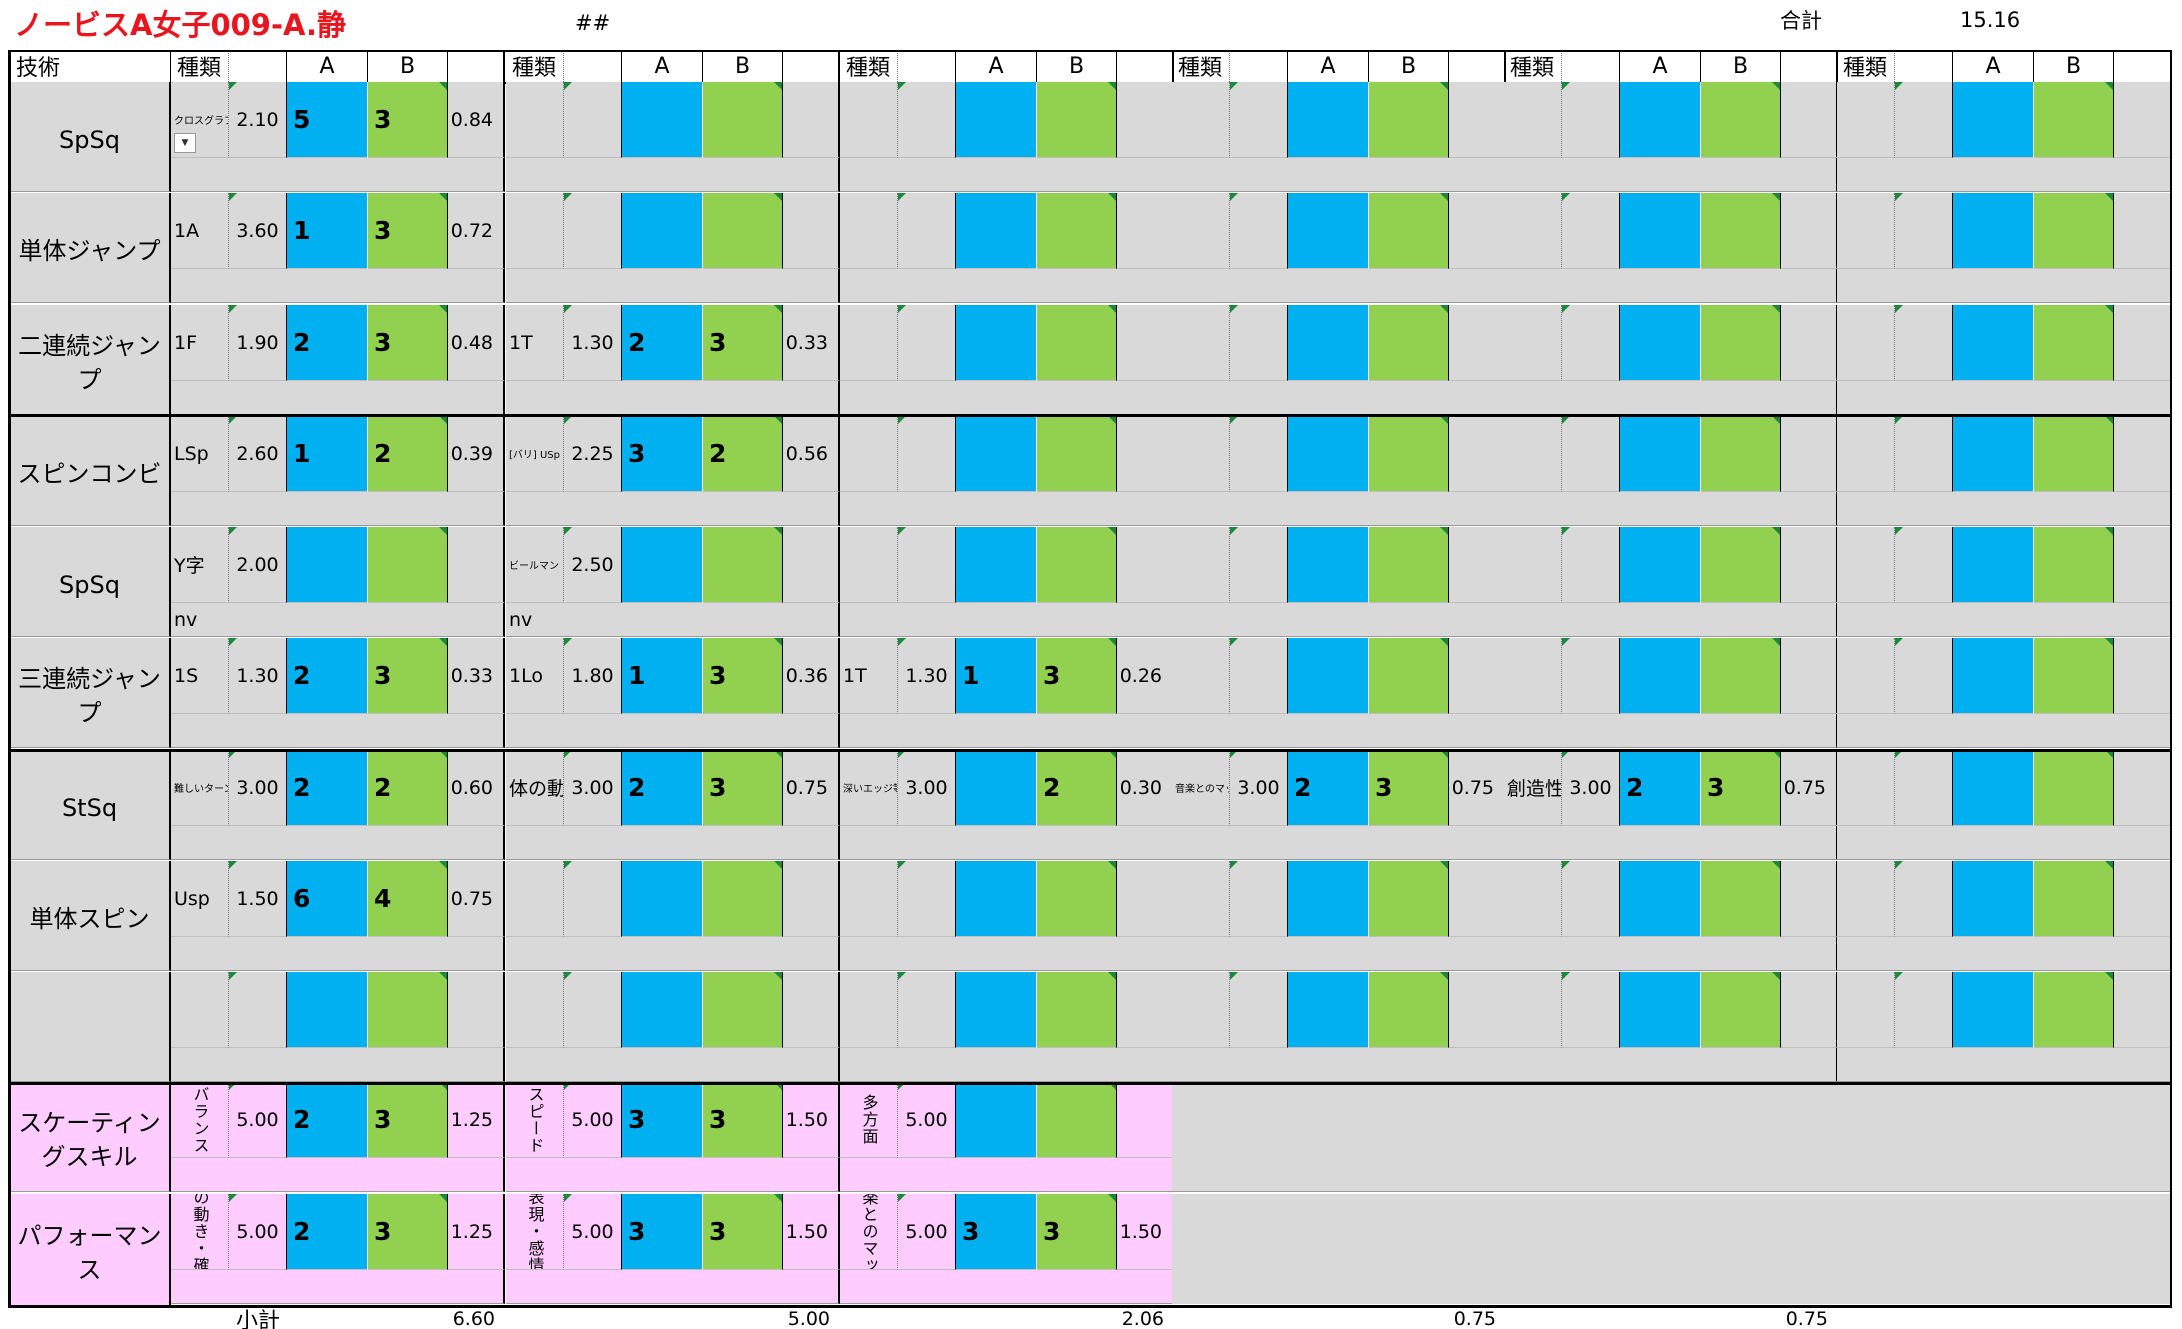  What do you see at coordinates (90, 805) in the screenshot?
I see `skill-name: StSq` at bounding box center [90, 805].